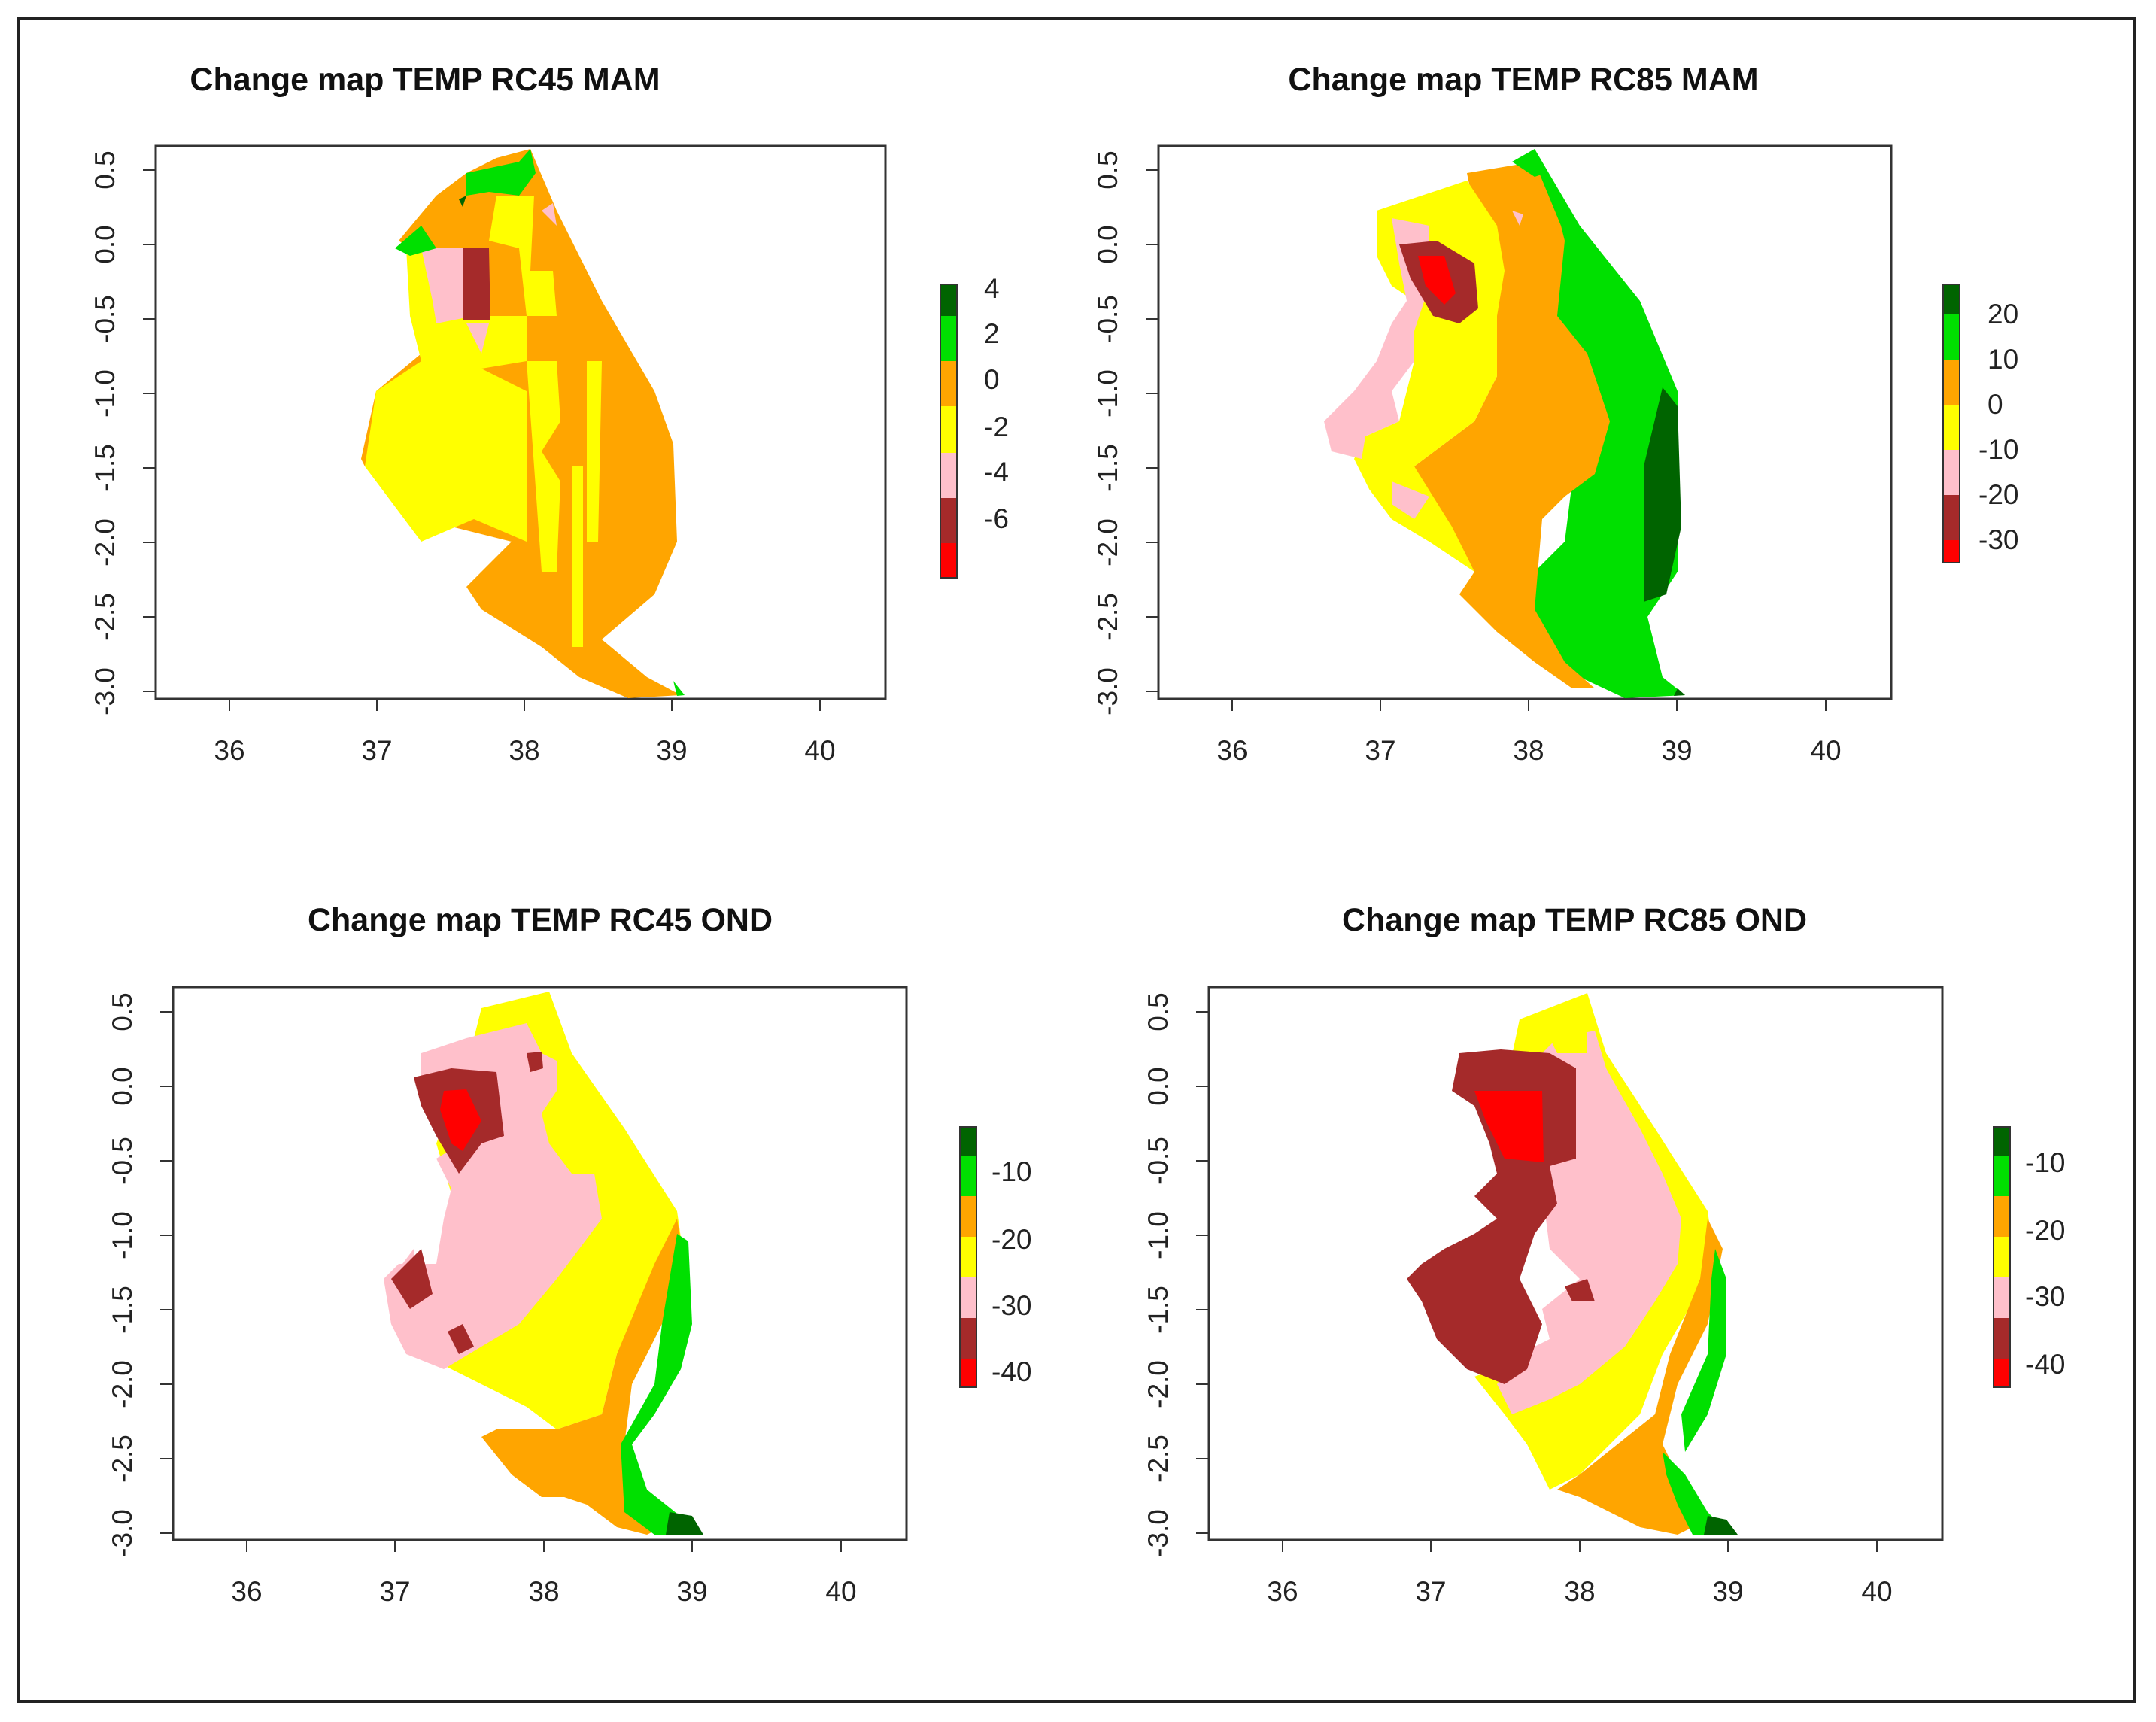 The height and width of the screenshot is (1722, 2156). What do you see at coordinates (1523, 80) in the screenshot?
I see `panel-title: Change map TEMP RC85 MAM` at bounding box center [1523, 80].